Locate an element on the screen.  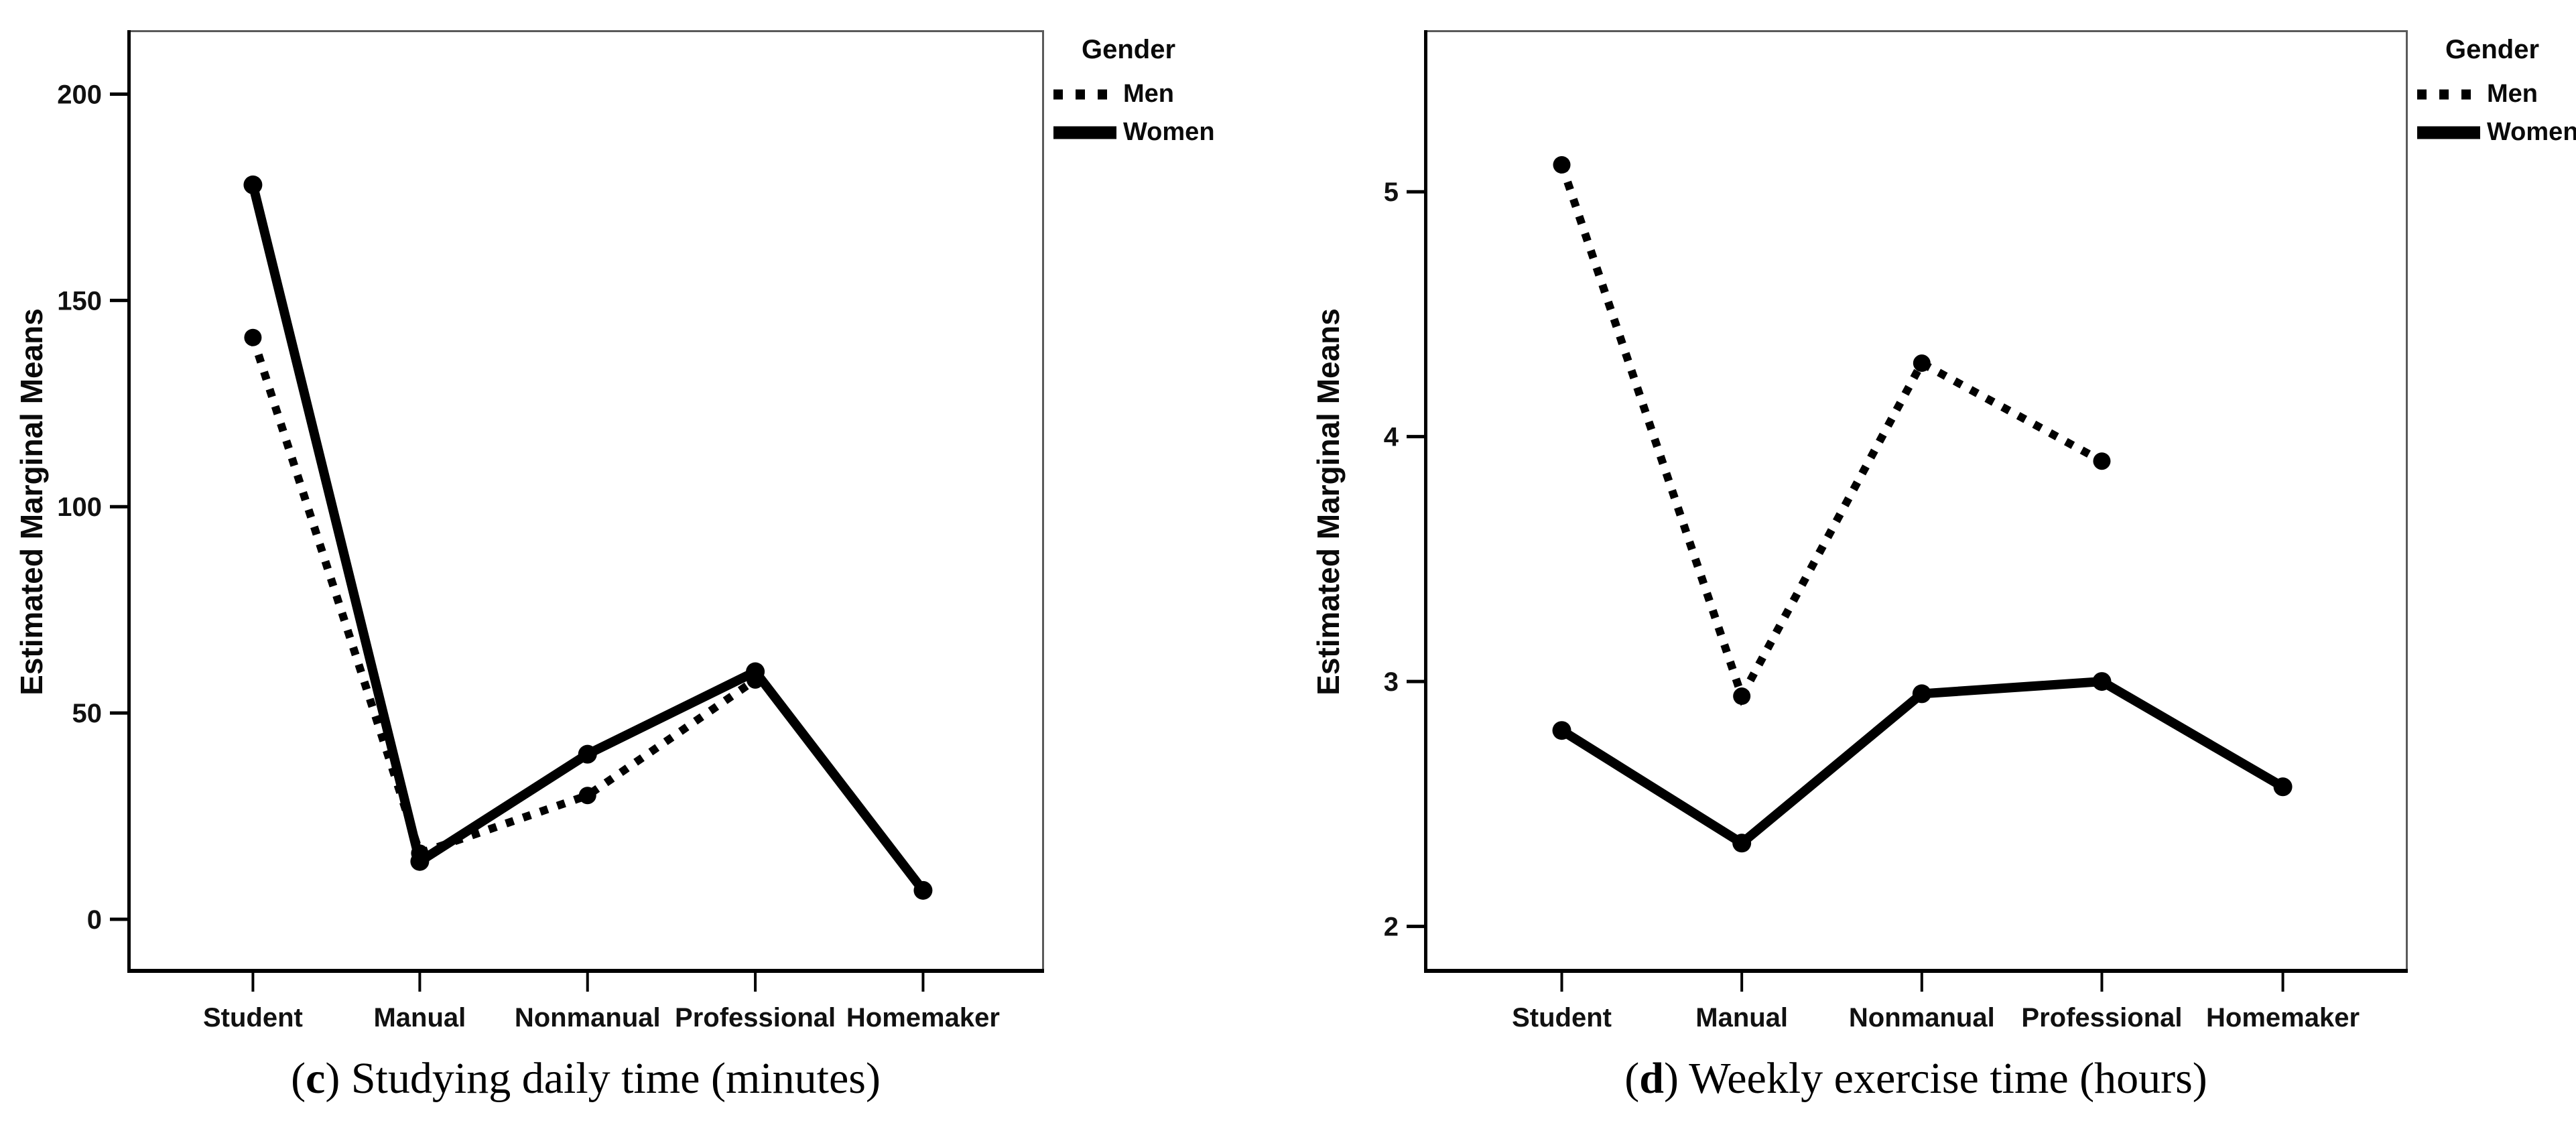
y-tick-label: 100 is located at coordinates (79, 507).